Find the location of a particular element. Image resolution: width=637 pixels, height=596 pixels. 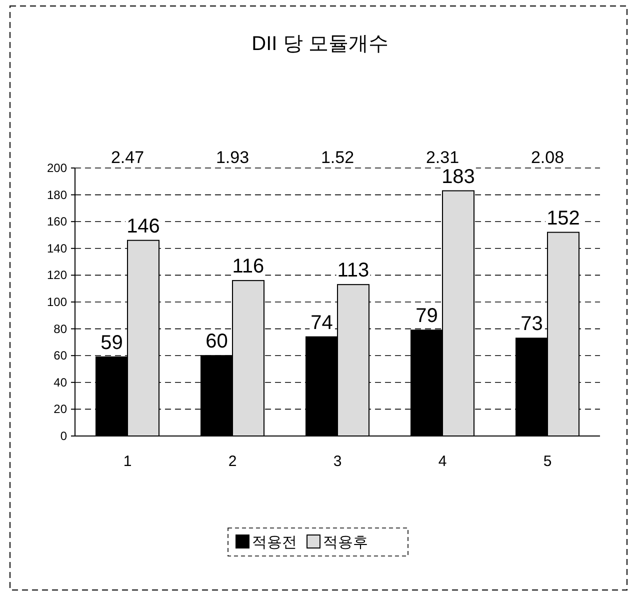

data-label: 152 is located at coordinates (563, 218).